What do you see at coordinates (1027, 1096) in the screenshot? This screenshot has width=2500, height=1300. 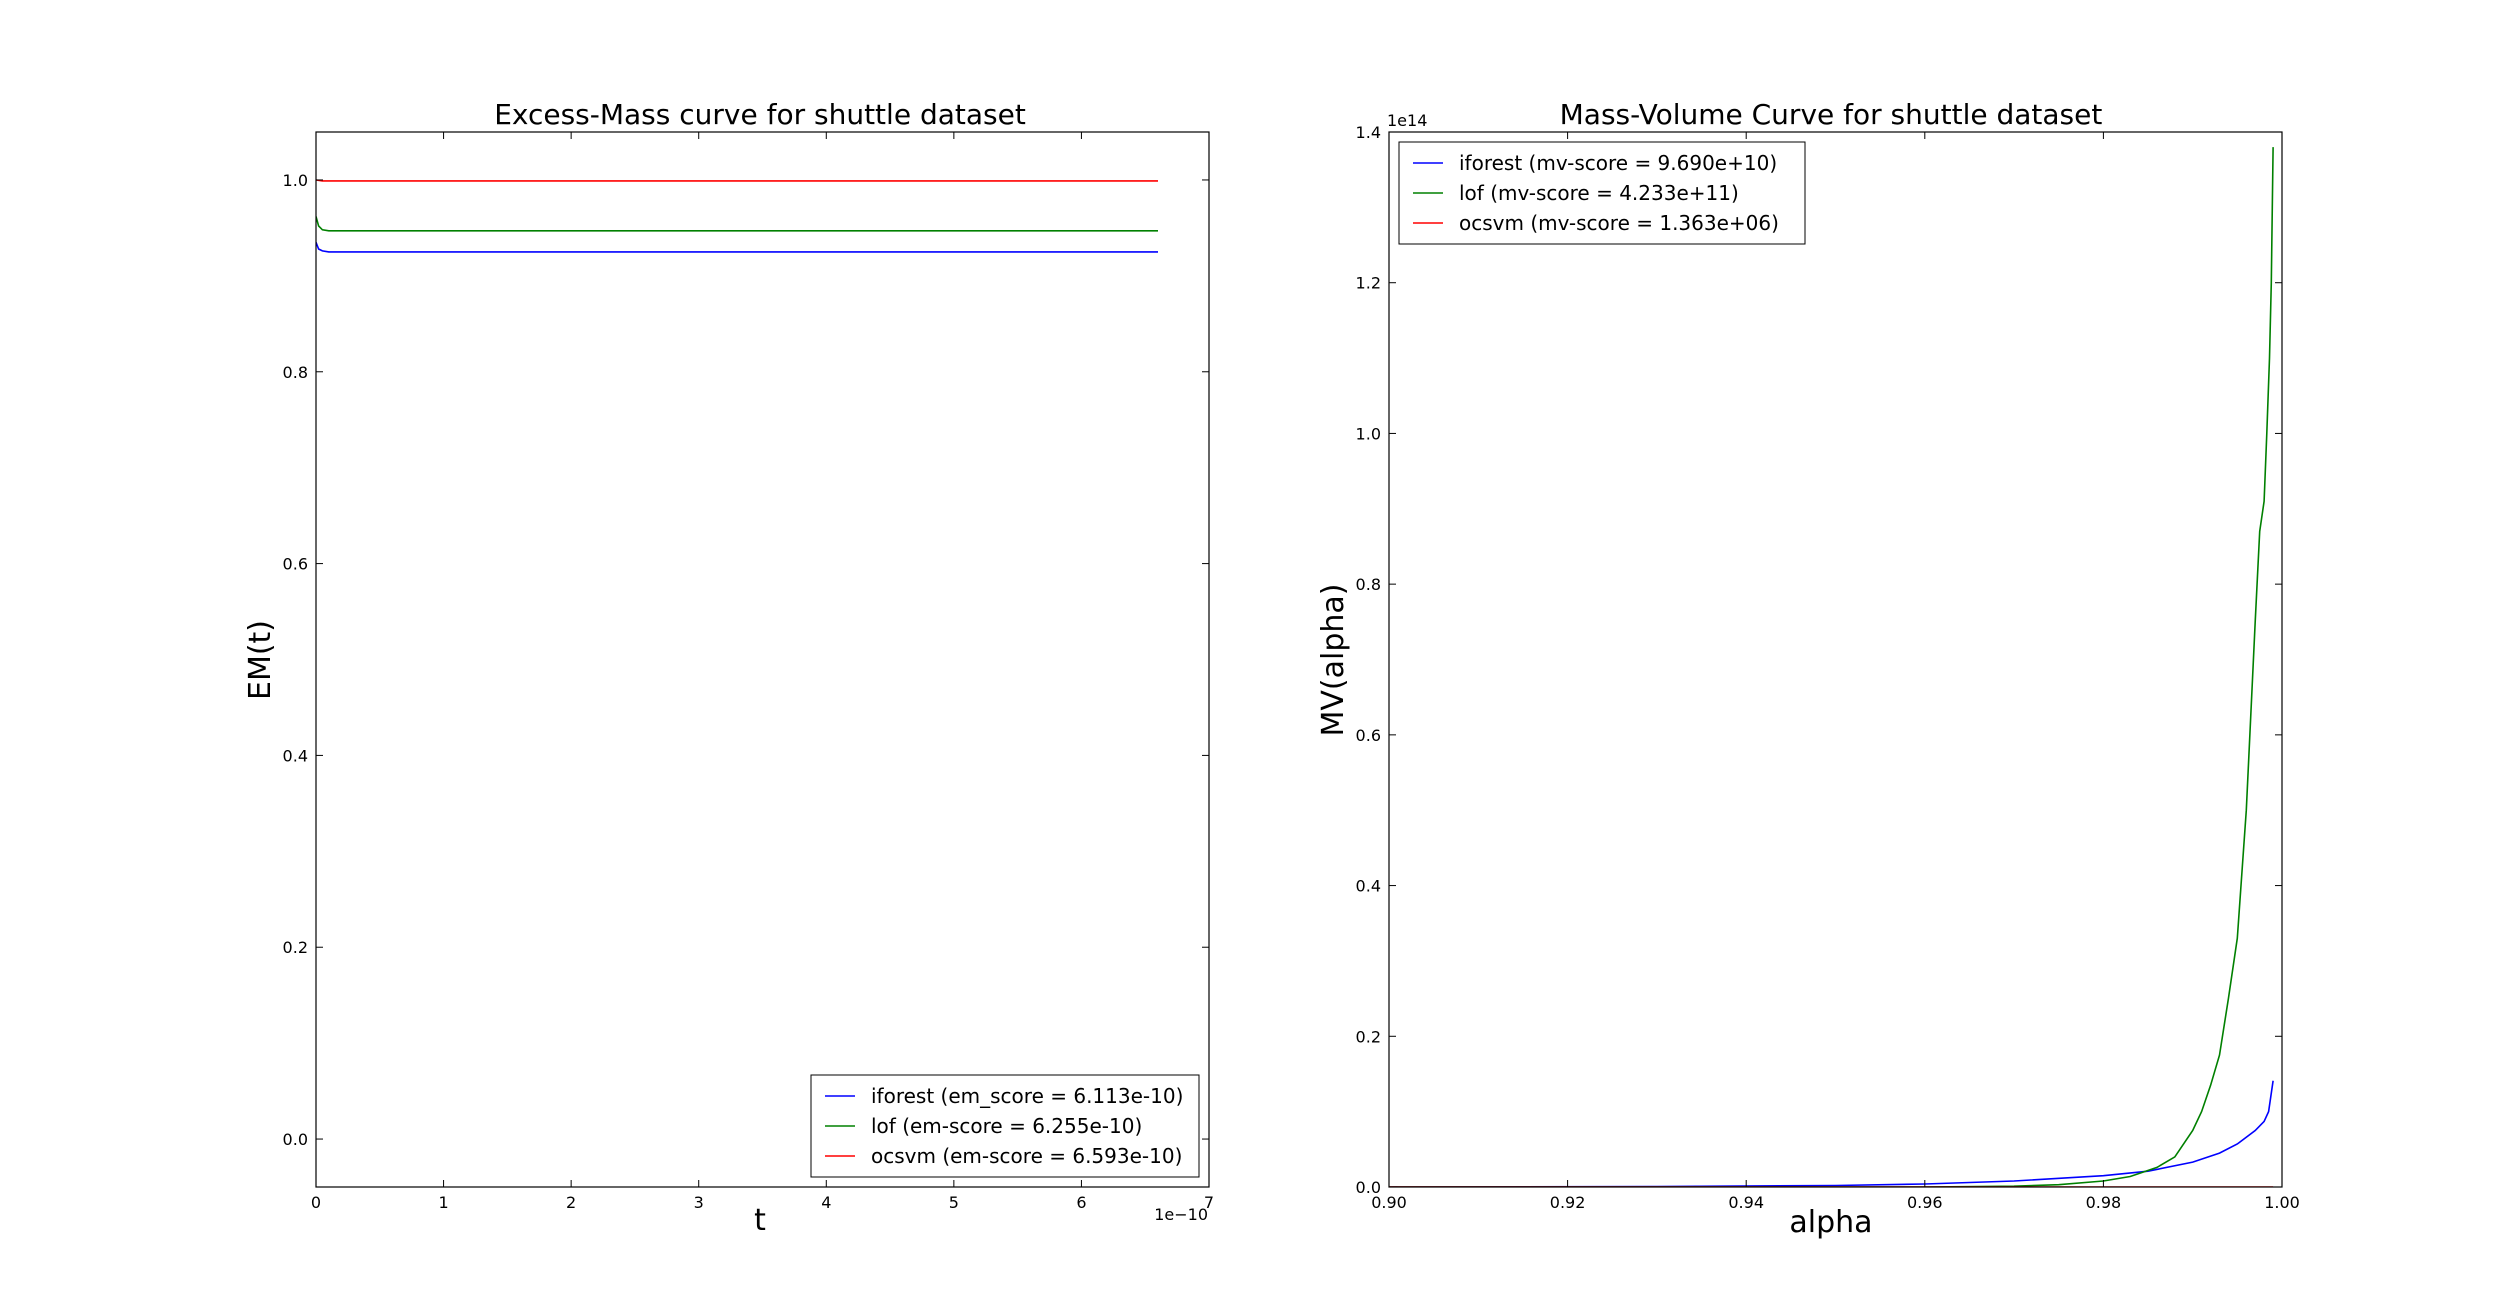 I see `legend-entry-label: iforest (em_score = 6.113e-10)` at bounding box center [1027, 1096].